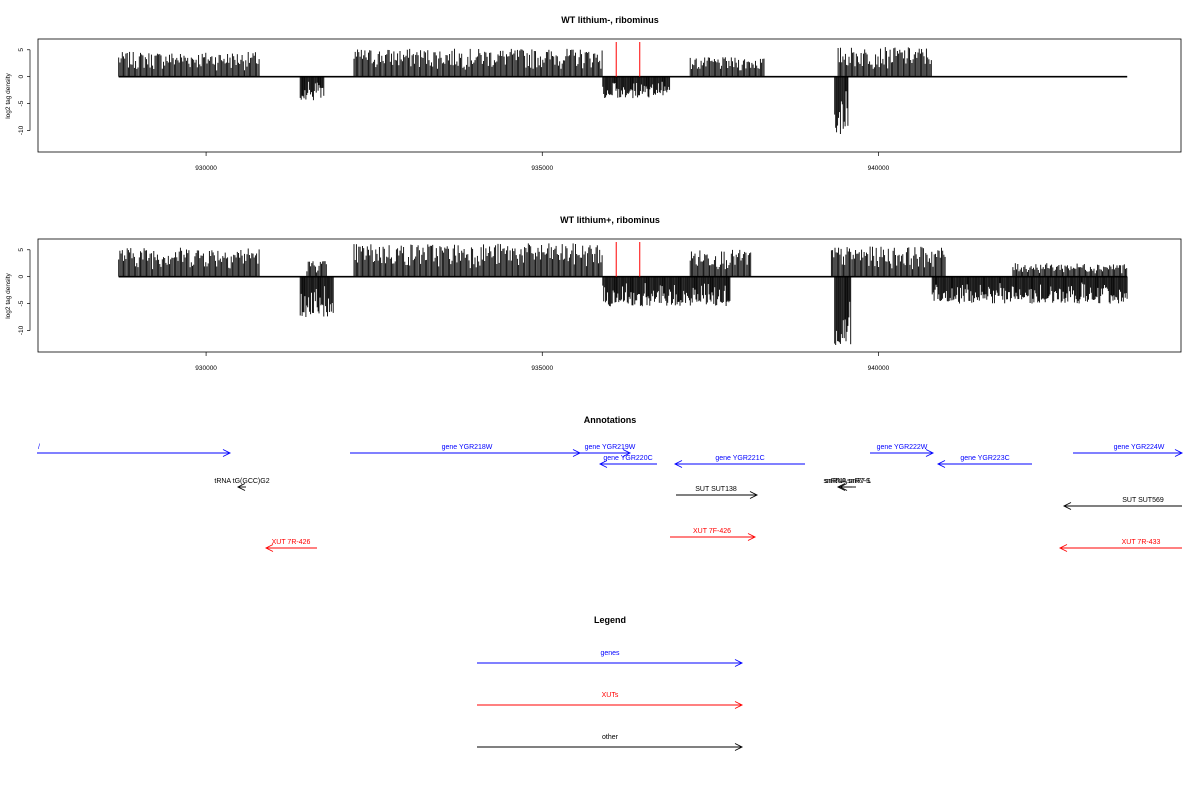 The width and height of the screenshot is (1200, 800). What do you see at coordinates (610, 447) in the screenshot?
I see `annotation-label: gene YGR219W` at bounding box center [610, 447].